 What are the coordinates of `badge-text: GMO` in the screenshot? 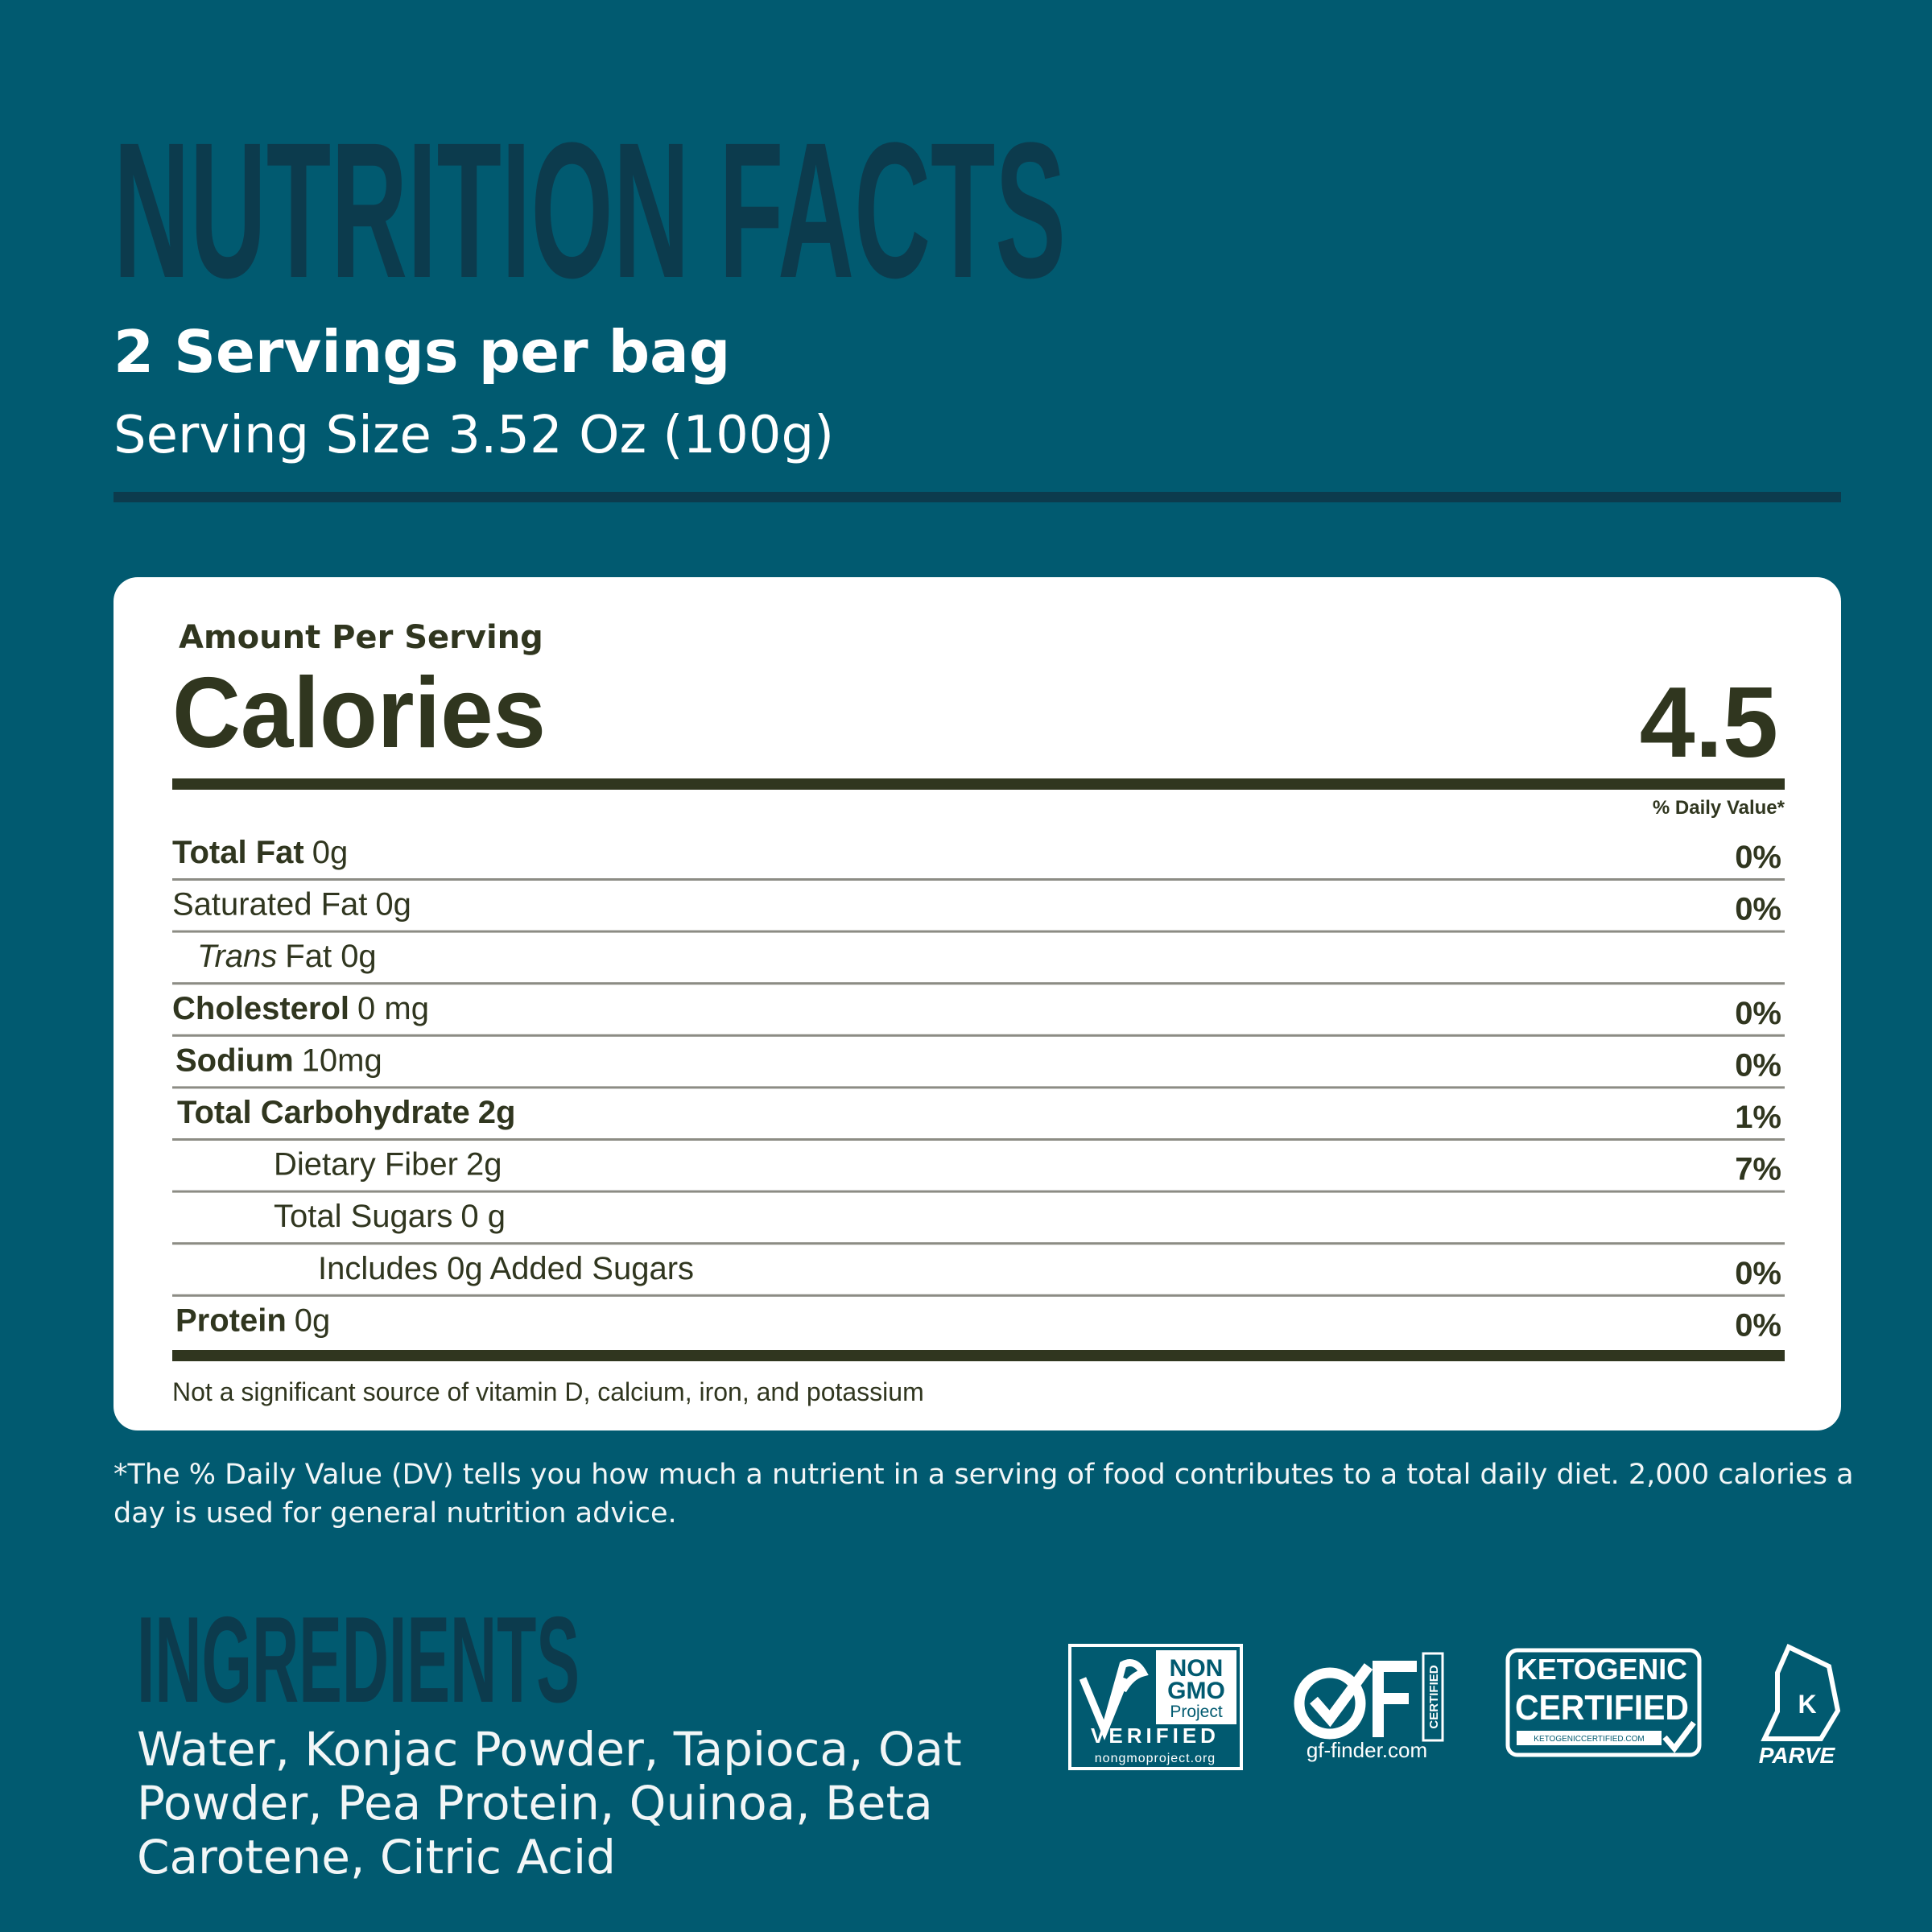 It's located at (1196, 1691).